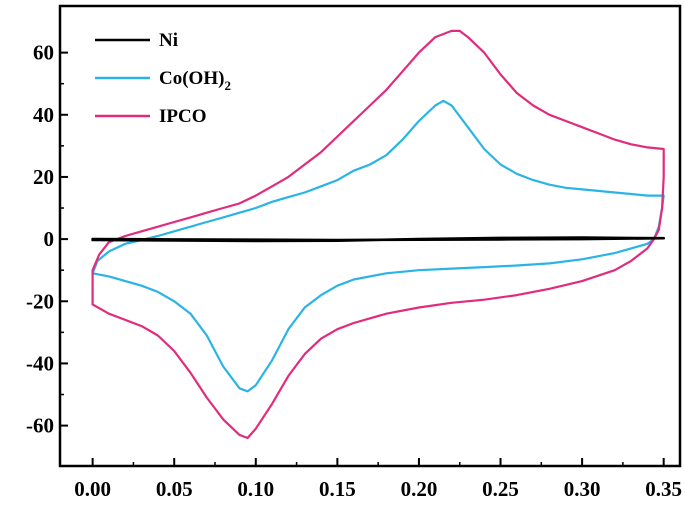  I want to click on x-tick-label: 0.05, so click(174, 489).